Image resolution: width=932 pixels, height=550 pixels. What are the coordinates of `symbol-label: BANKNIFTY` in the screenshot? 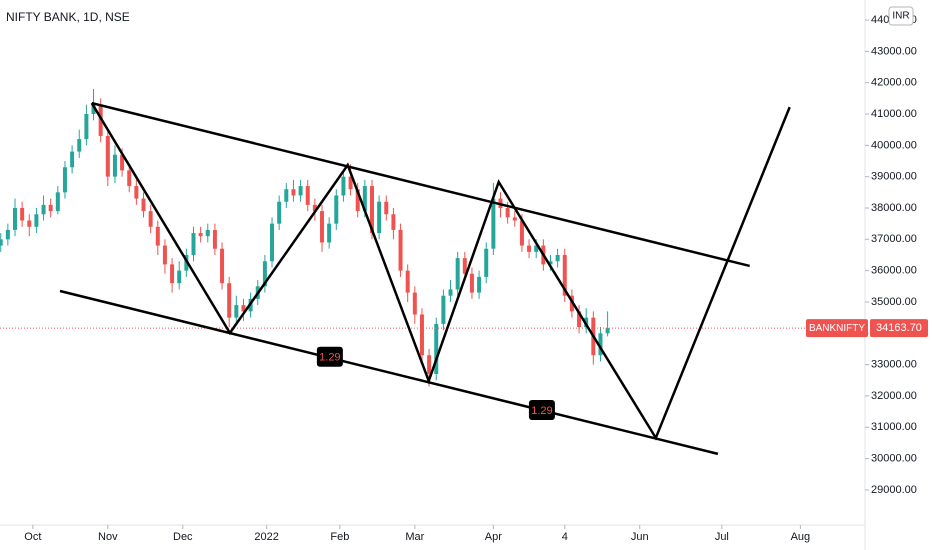 It's located at (837, 328).